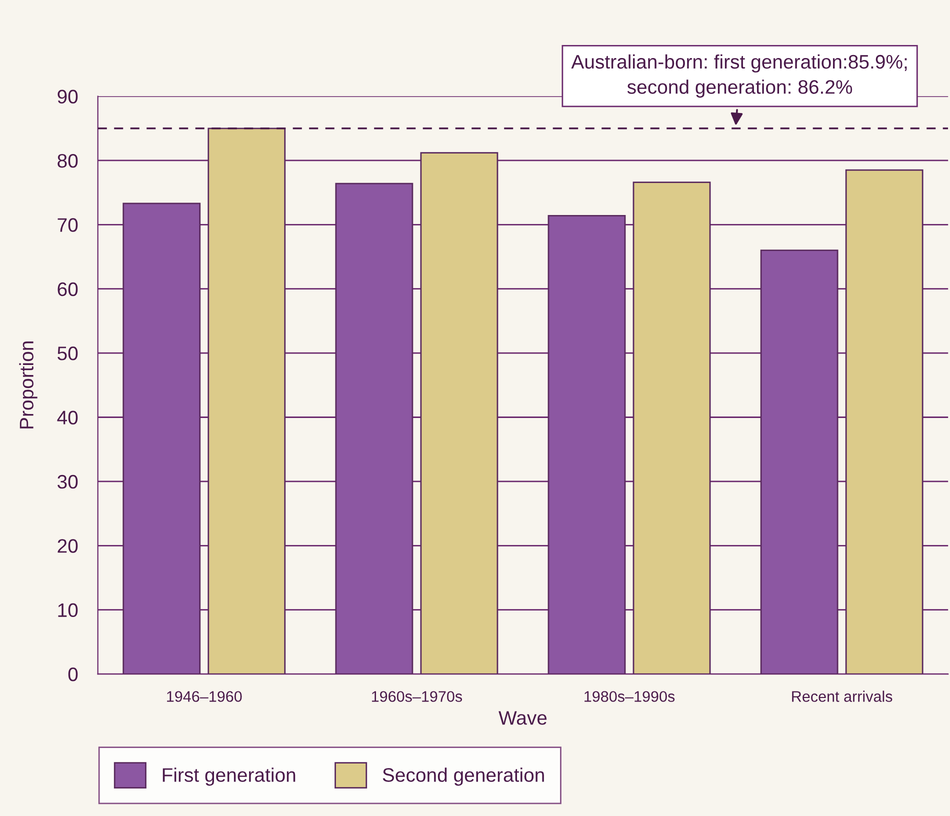  What do you see at coordinates (68, 97) in the screenshot?
I see `y-tick-label: 90` at bounding box center [68, 97].